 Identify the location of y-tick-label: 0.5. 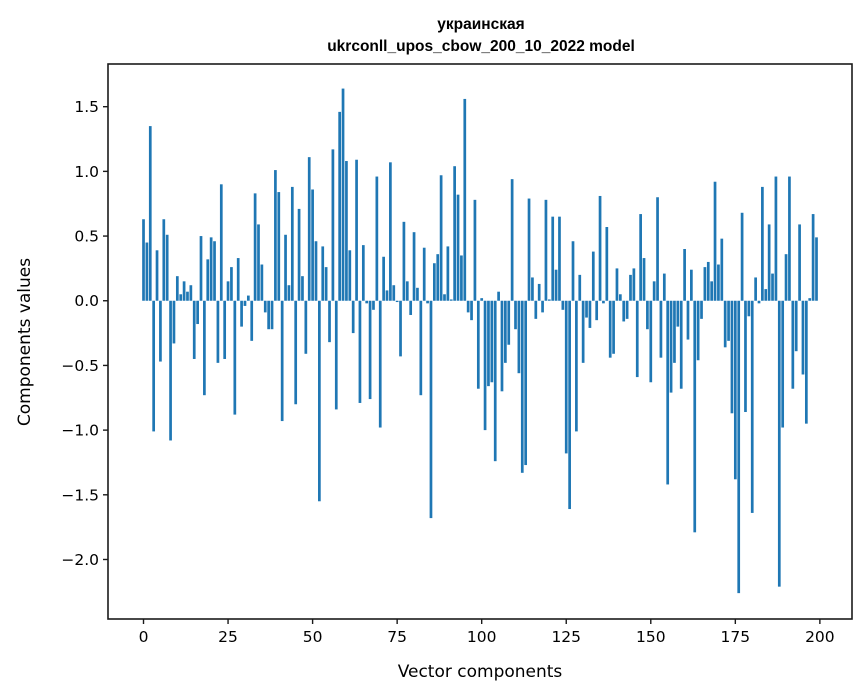
(86, 237).